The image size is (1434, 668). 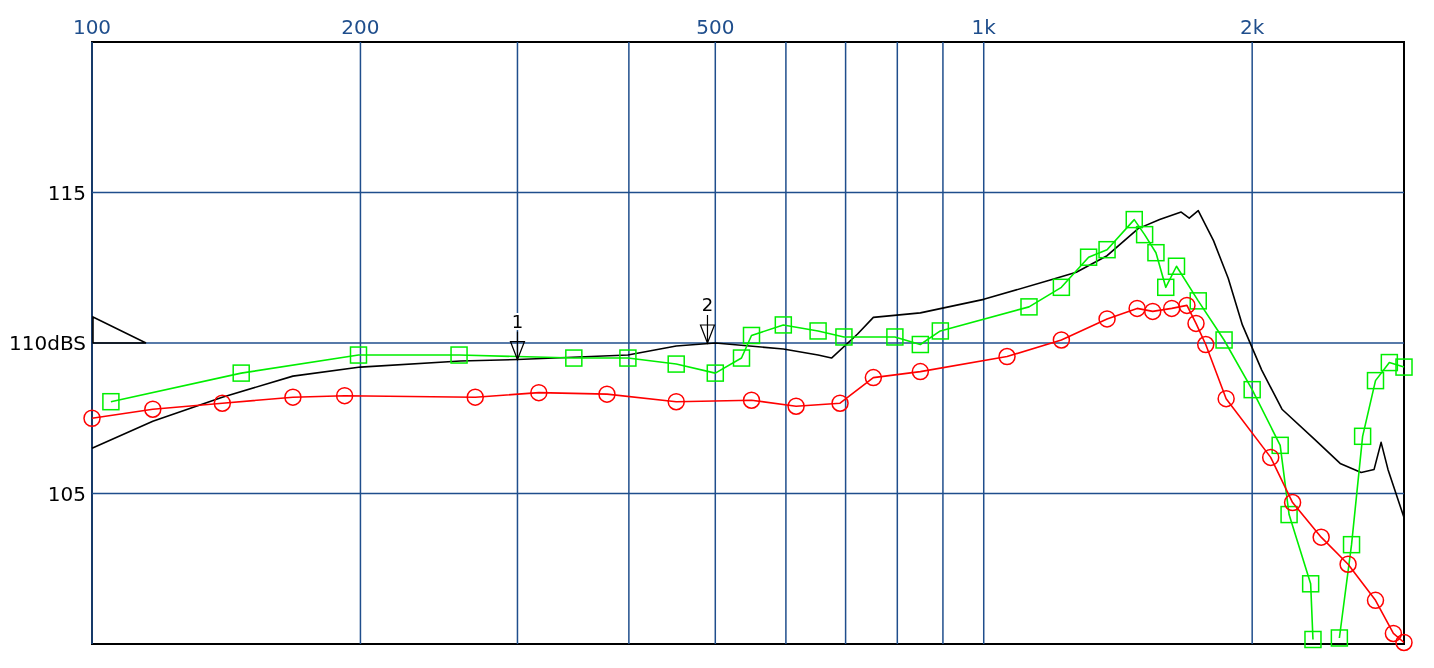 What do you see at coordinates (47, 343) in the screenshot?
I see `y-tick-label: 110dBS` at bounding box center [47, 343].